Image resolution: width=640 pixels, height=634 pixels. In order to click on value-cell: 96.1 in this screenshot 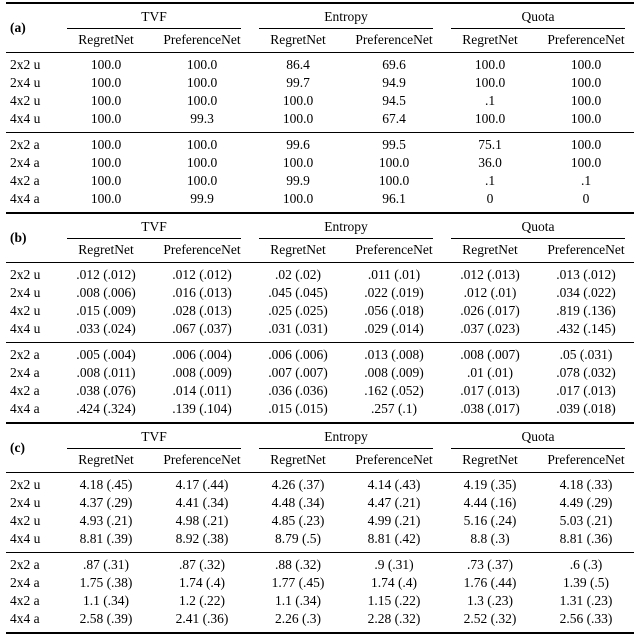, I will do `click(394, 198)`.